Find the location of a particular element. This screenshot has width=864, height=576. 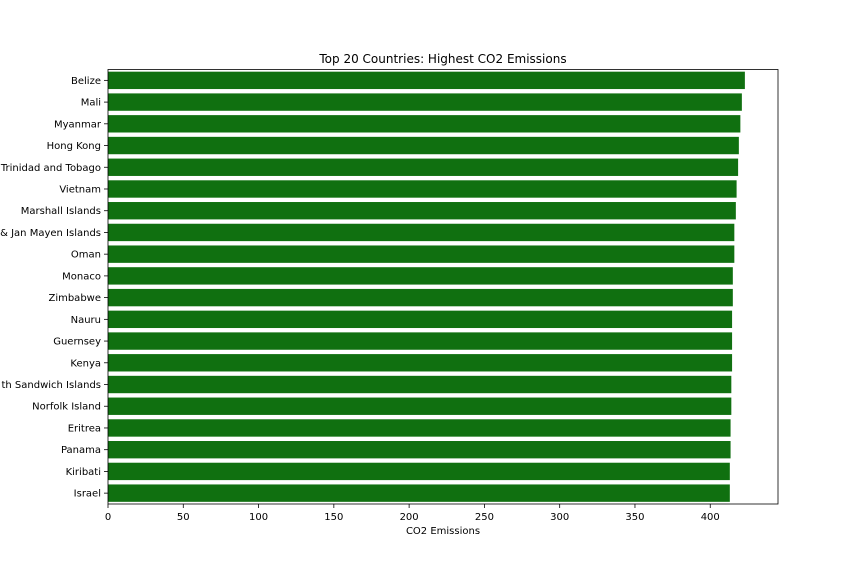

x-axis-label: CO2 Emissions is located at coordinates (443, 531).